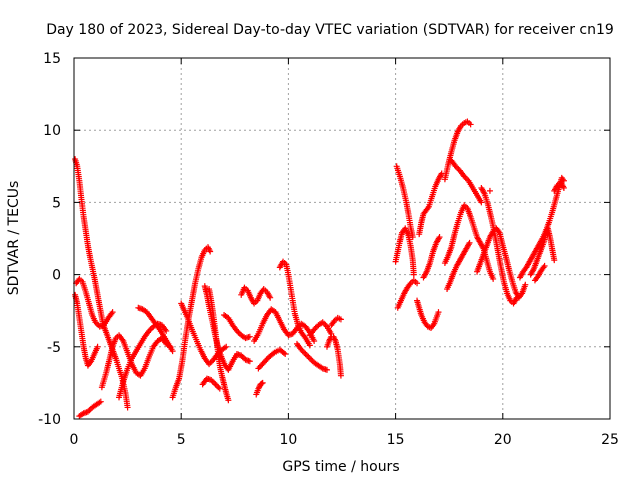 The height and width of the screenshot is (480, 640). Describe the element at coordinates (49, 420) in the screenshot. I see `y-tick-label: -10` at that location.